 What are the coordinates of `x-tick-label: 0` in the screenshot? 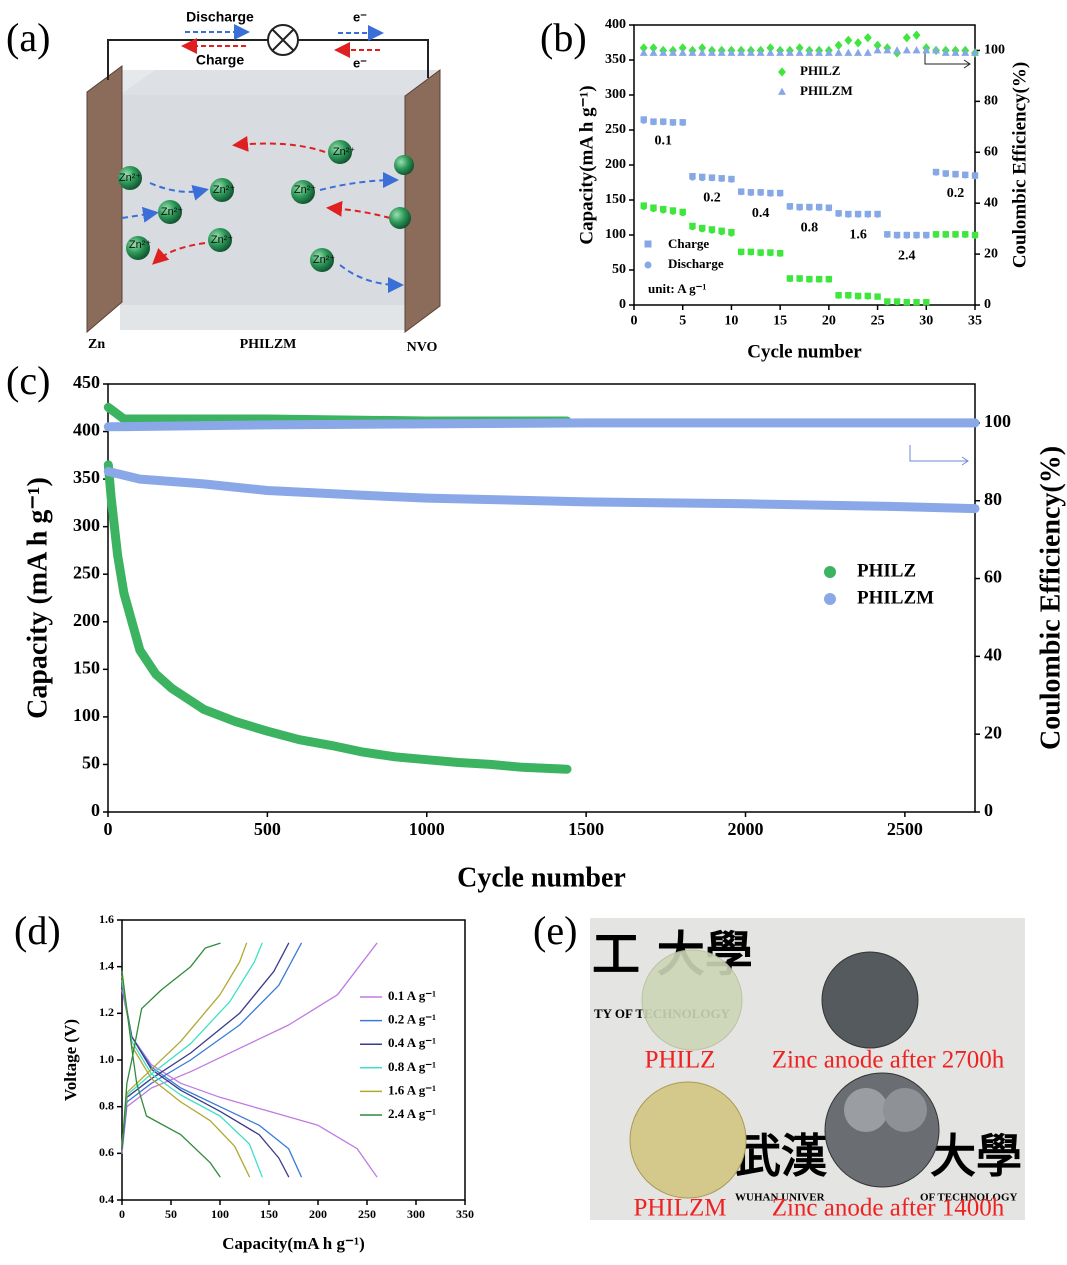 It's located at (122, 1214).